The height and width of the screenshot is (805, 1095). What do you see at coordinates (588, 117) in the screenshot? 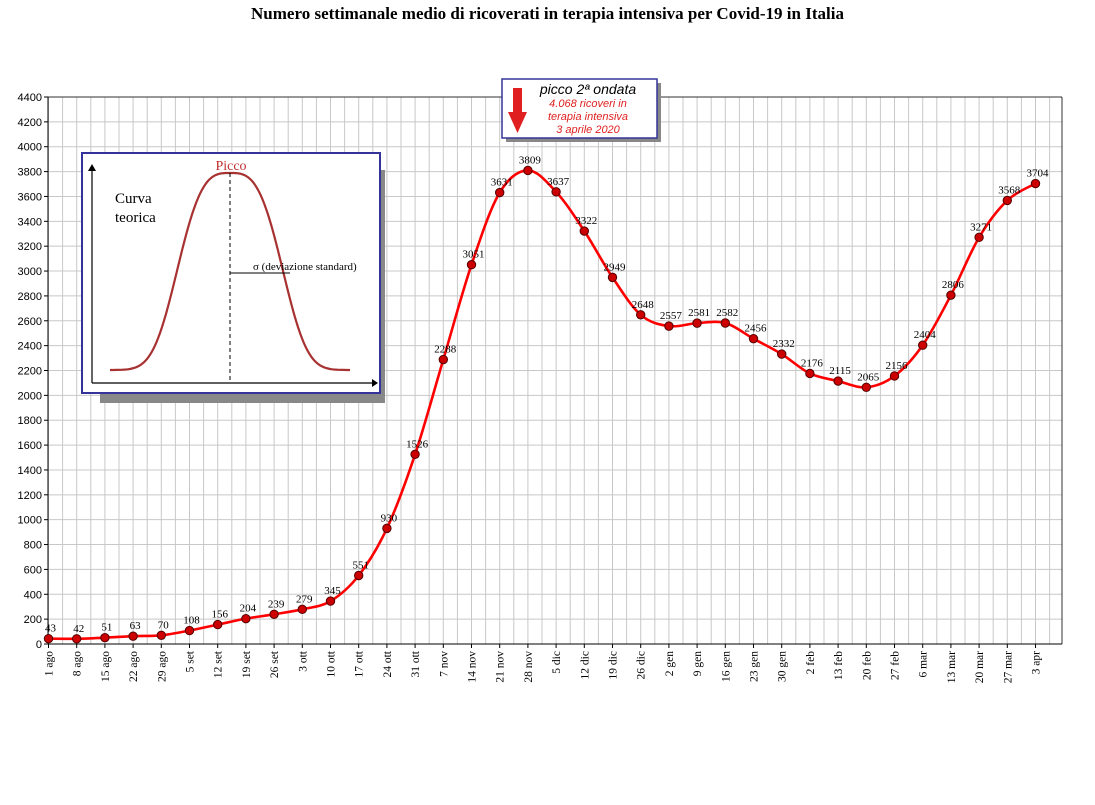
I see `annotation-line: terapia intensiva` at bounding box center [588, 117].